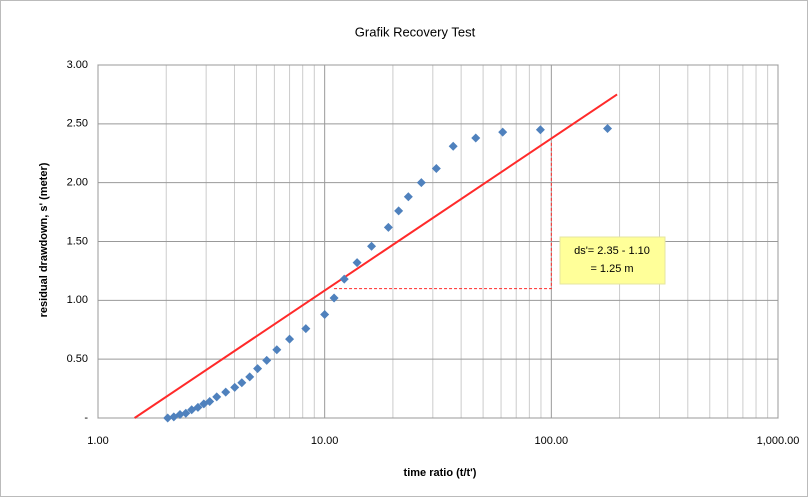 This screenshot has width=809, height=498. I want to click on chart-title: Grafik Recovery Test, so click(415, 31).